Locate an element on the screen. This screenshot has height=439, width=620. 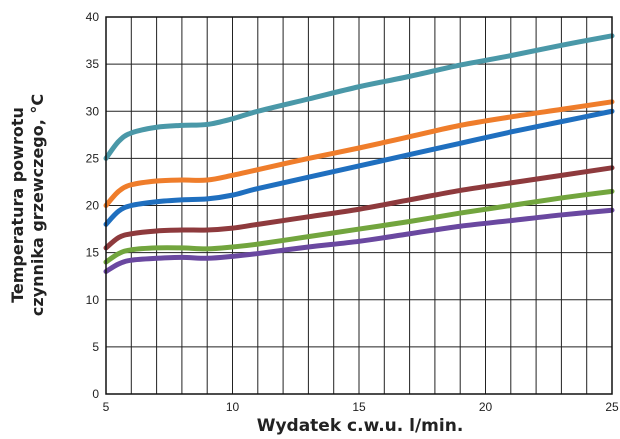
y-tick-label: 40 is located at coordinates (93, 17).